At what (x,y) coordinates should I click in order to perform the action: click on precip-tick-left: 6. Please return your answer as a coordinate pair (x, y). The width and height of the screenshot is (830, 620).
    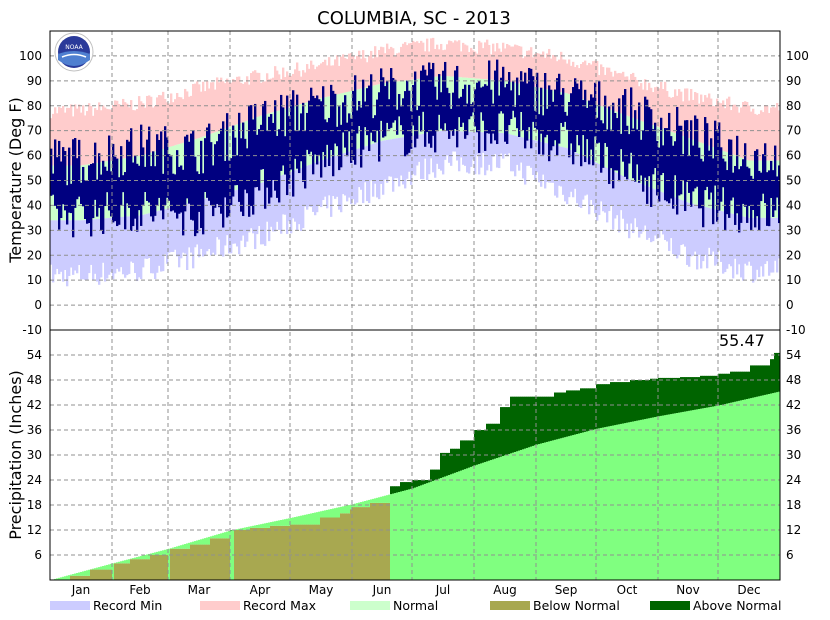
    Looking at the image, I should click on (38, 555).